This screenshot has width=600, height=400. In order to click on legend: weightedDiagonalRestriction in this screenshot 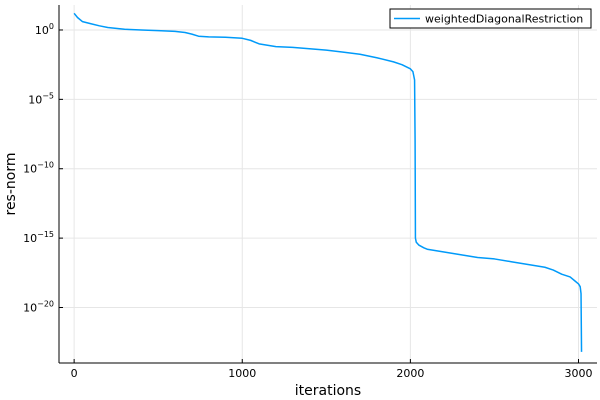, I will do `click(490, 18)`.